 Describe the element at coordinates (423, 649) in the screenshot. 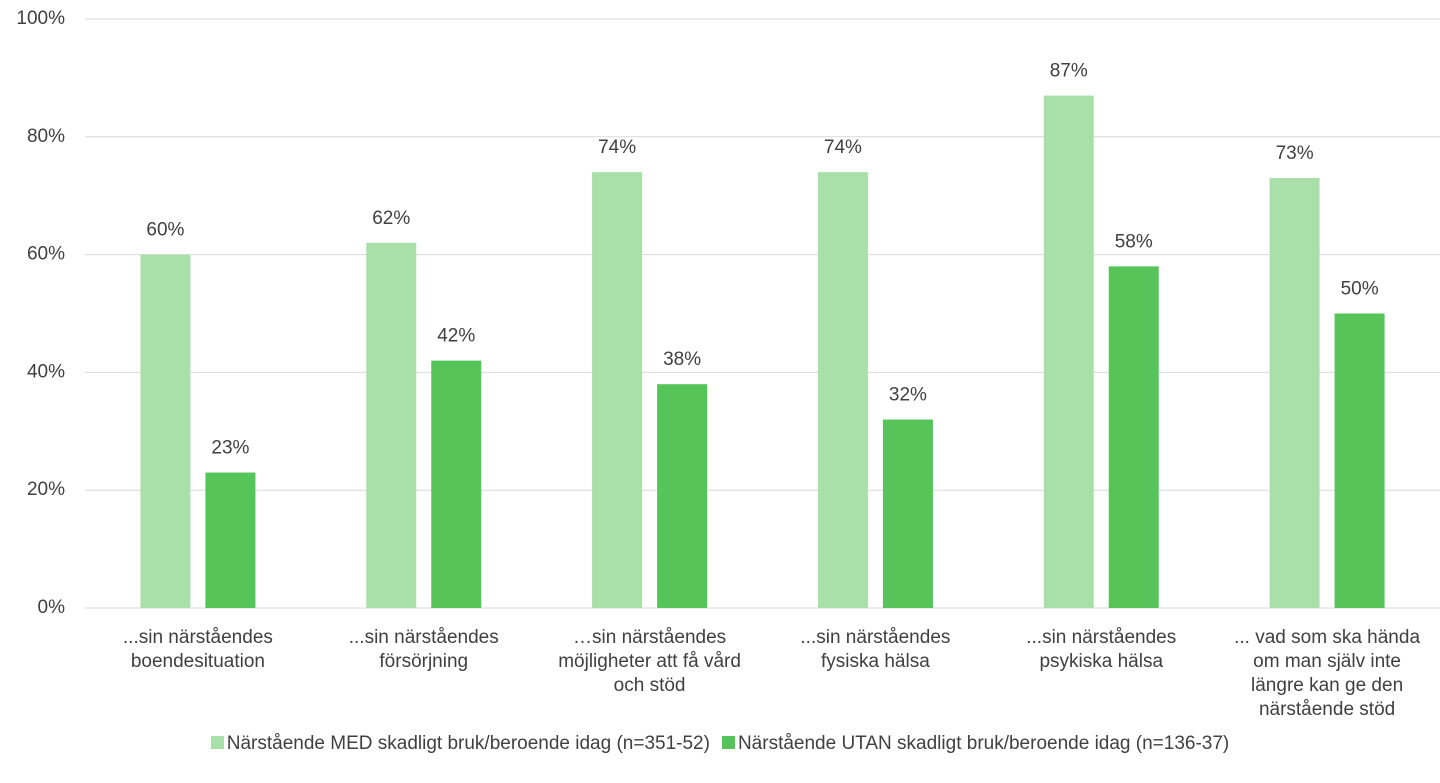

I see `x-tick-label: ...sin närståendes försörjning` at that location.